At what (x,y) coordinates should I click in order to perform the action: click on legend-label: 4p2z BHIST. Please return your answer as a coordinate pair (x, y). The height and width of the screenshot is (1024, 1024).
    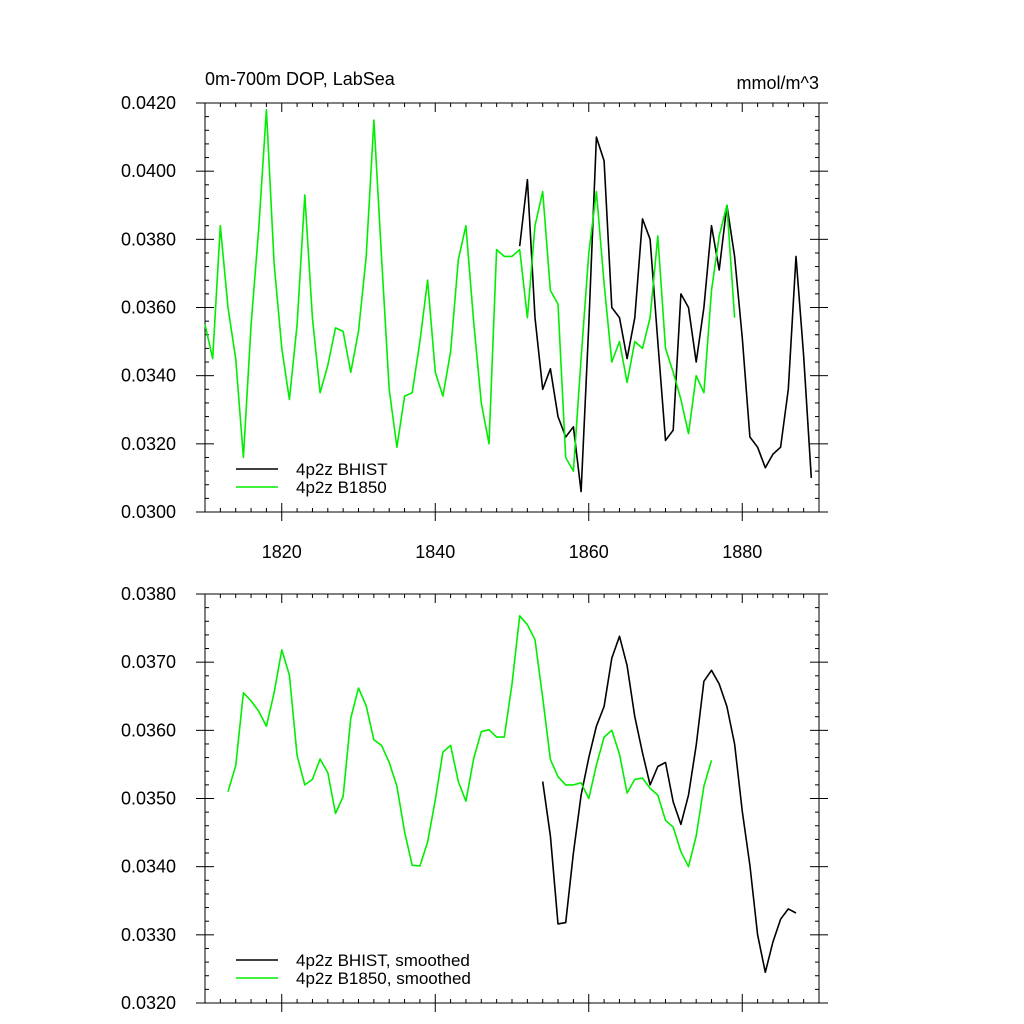
    Looking at the image, I should click on (342, 469).